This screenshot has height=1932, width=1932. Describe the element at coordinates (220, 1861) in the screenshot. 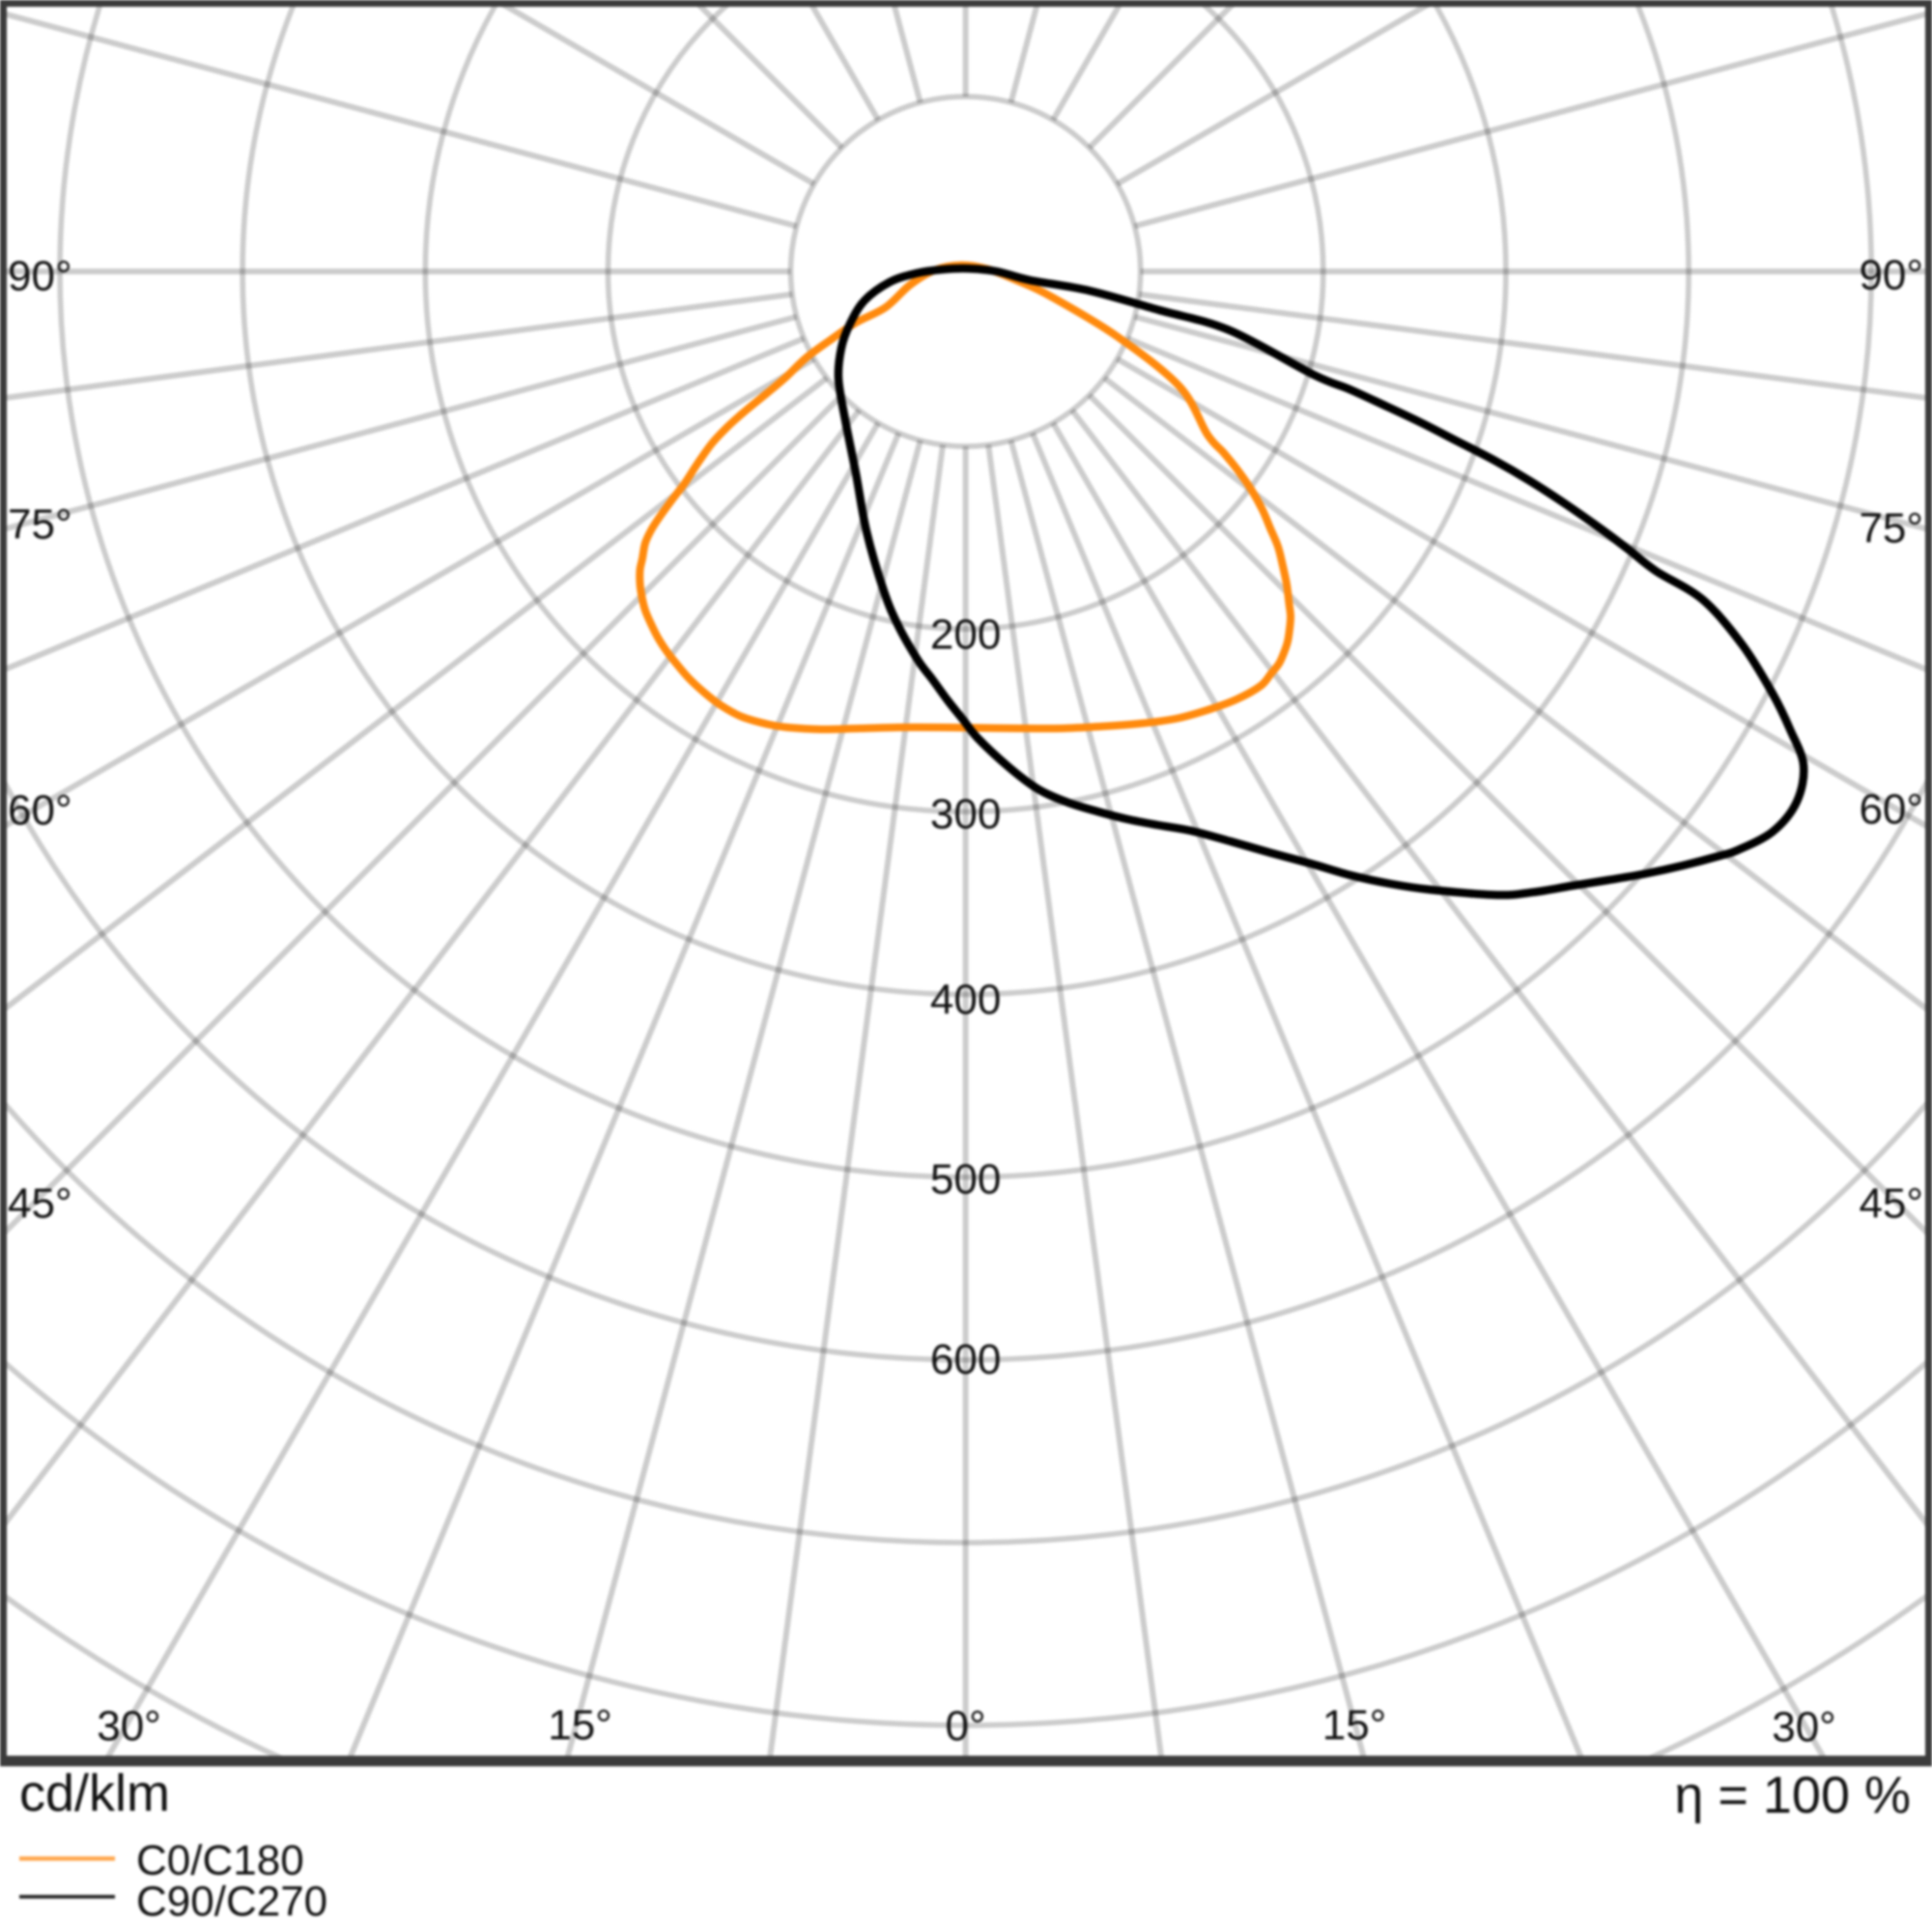

I see `svg-text: C0/C180` at that location.